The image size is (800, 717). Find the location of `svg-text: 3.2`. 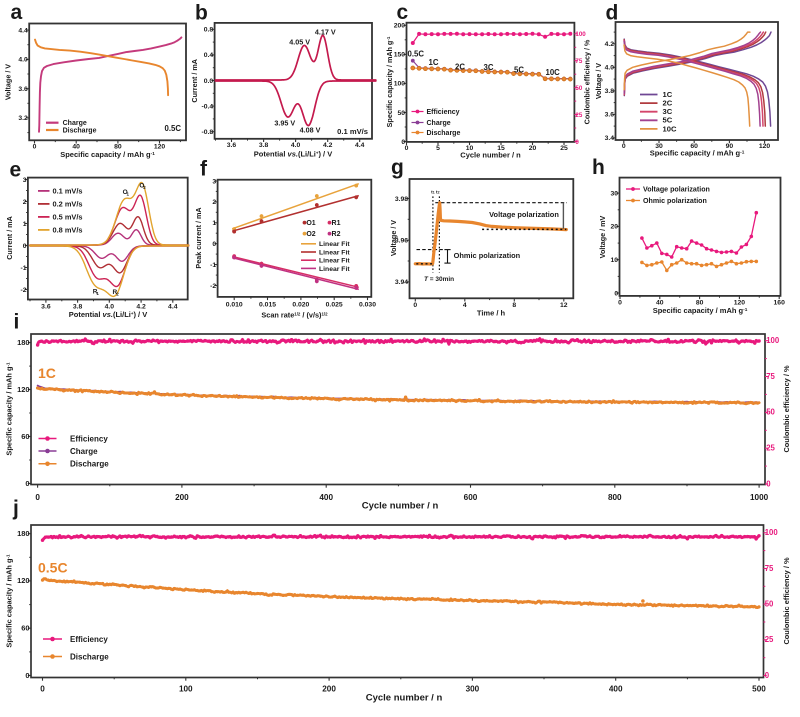

svg-text: 3.2 is located at coordinates (23, 118).